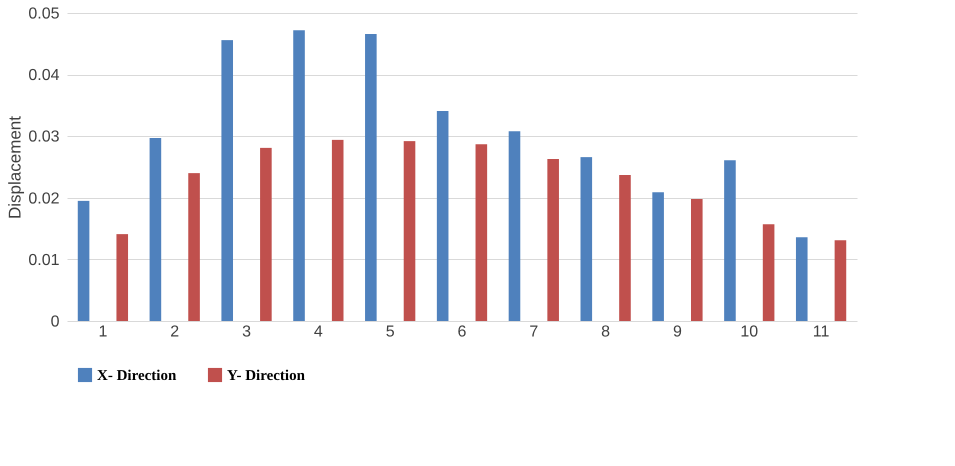 The image size is (955, 466). I want to click on x-tick-label: 3, so click(247, 332).